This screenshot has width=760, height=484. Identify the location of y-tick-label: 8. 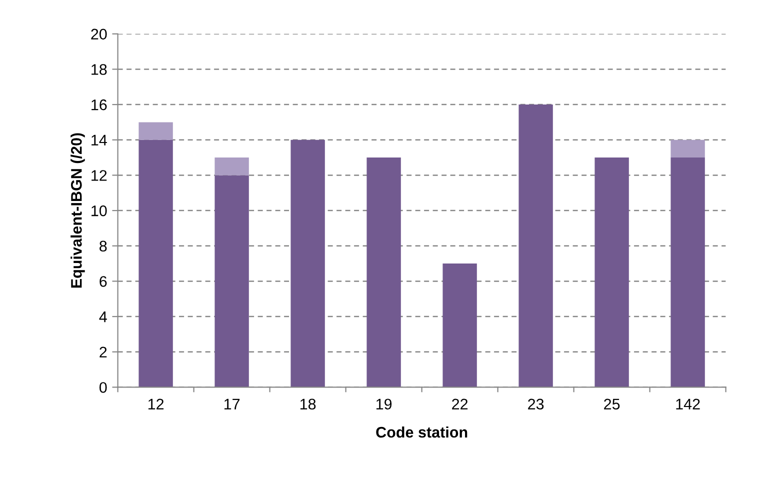
(103, 246).